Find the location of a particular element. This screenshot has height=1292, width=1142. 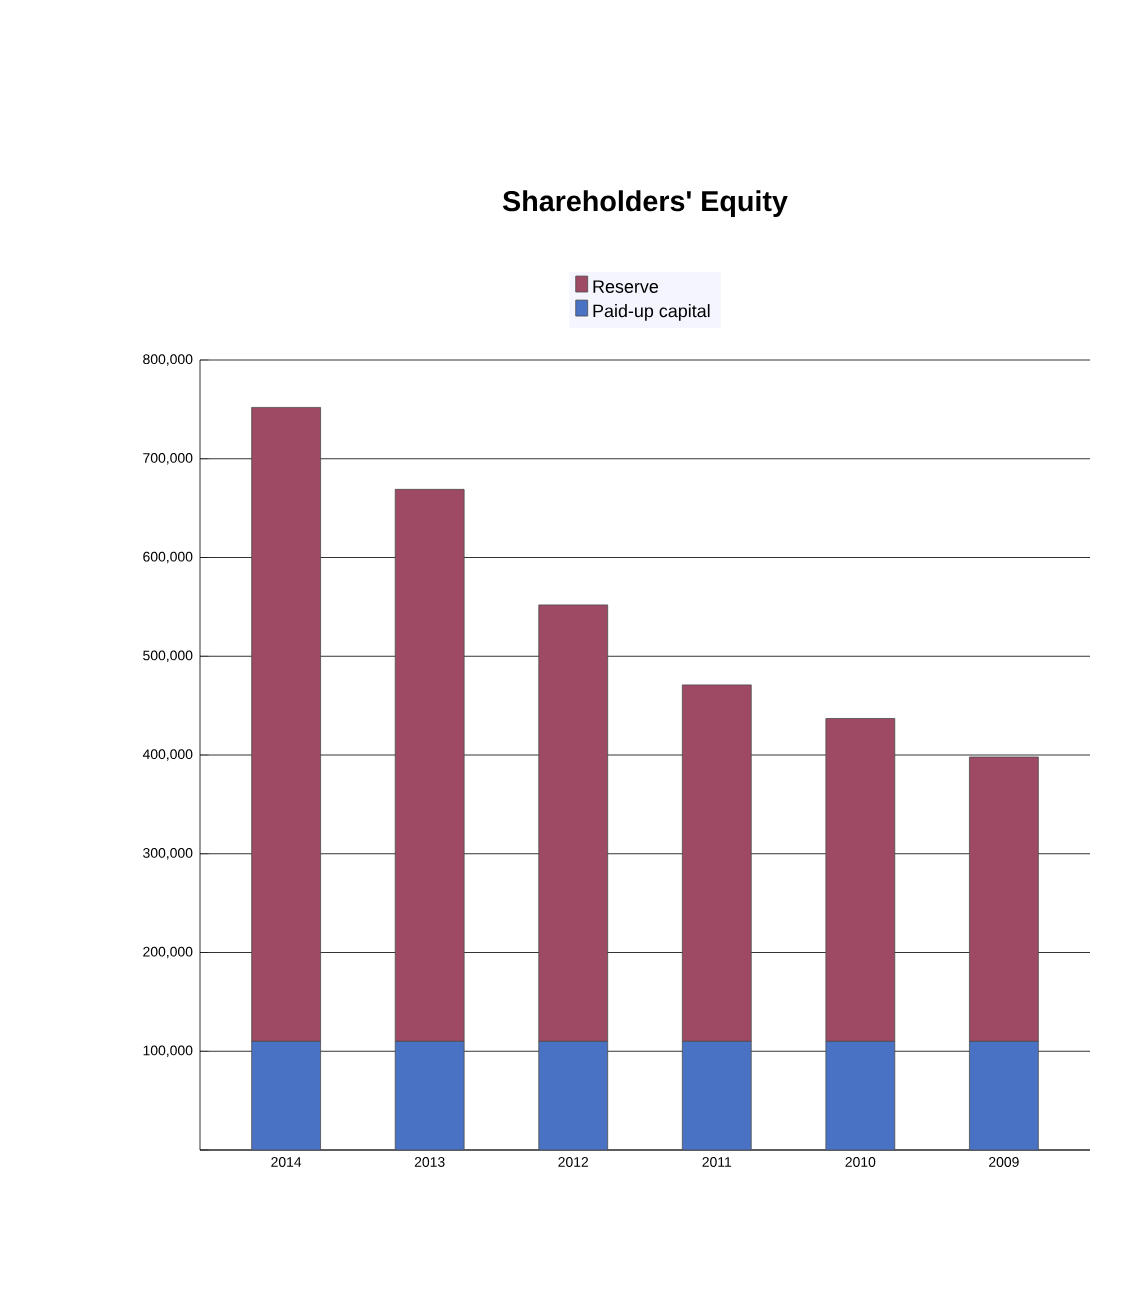

legend-label: Paid-up capital is located at coordinates (651, 312).